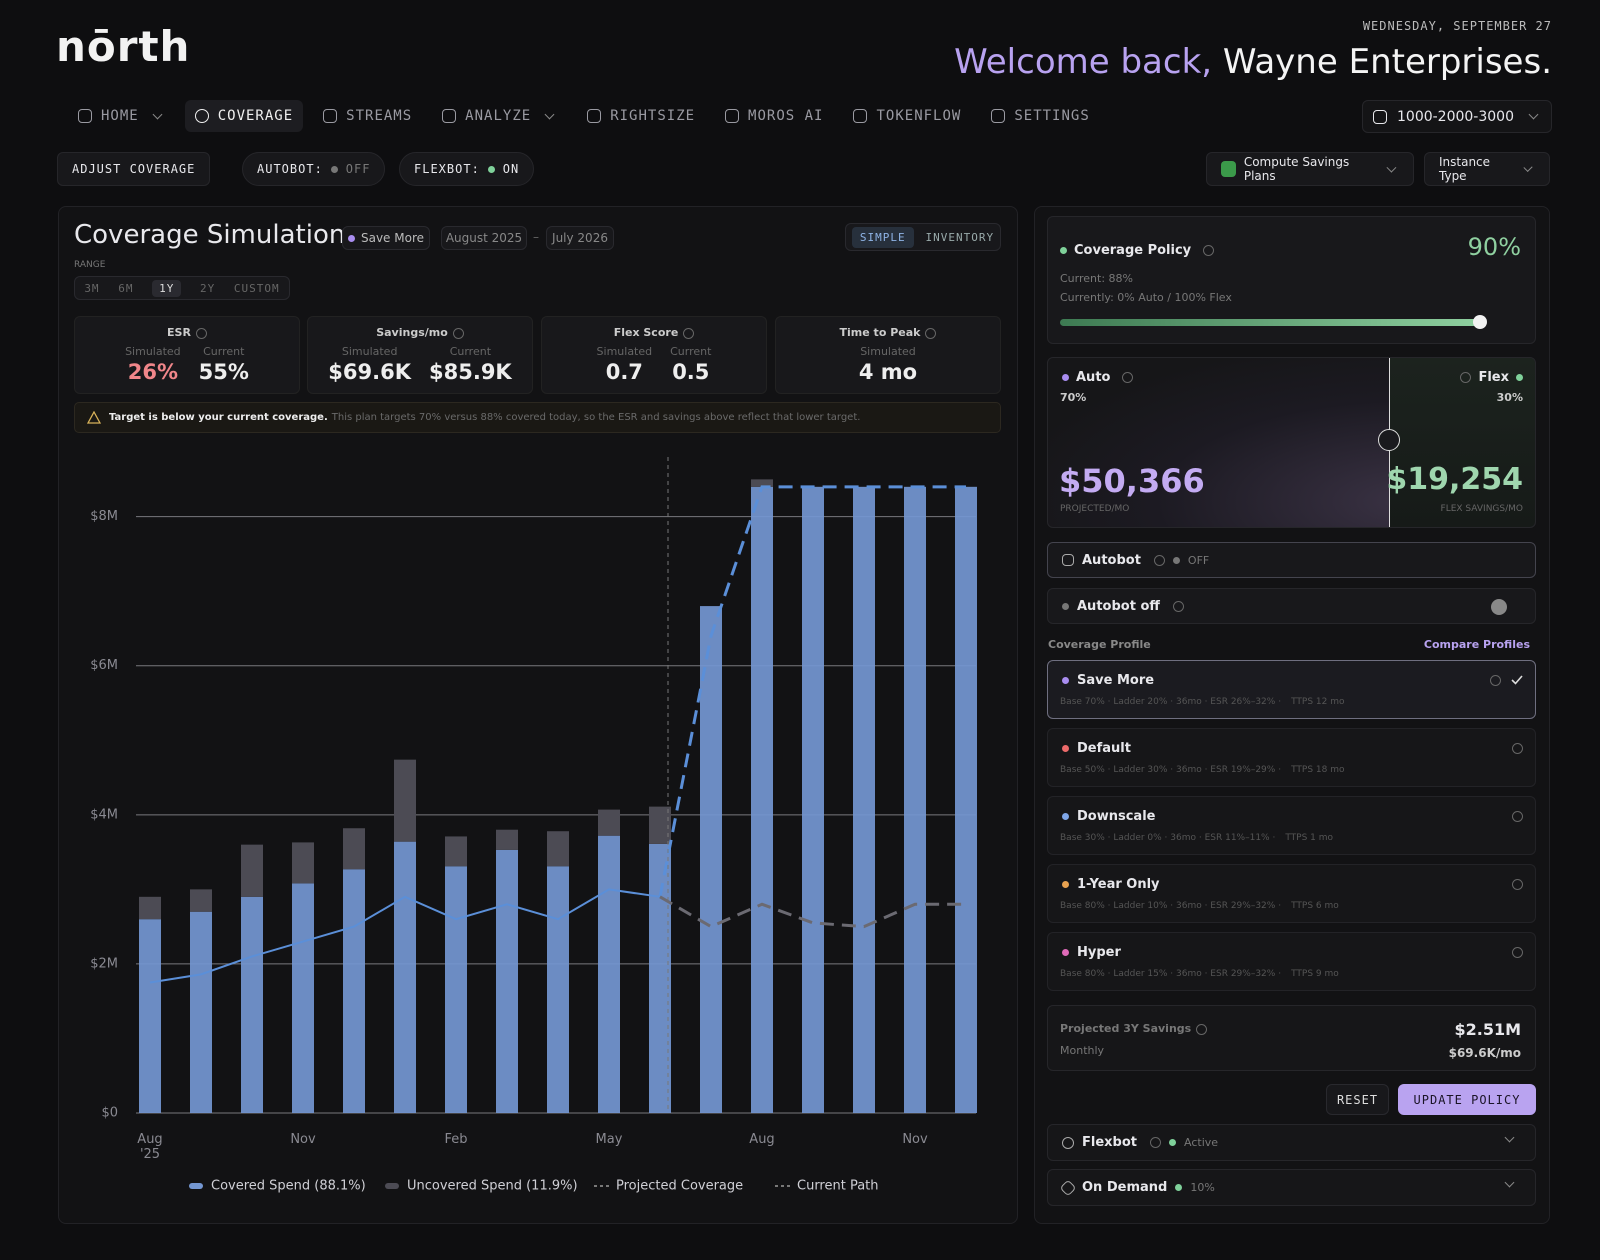 Image resolution: width=1600 pixels, height=1260 pixels. Describe the element at coordinates (187, 355) in the screenshot. I see `metric: ESR Simulated 26% Current 55%` at that location.